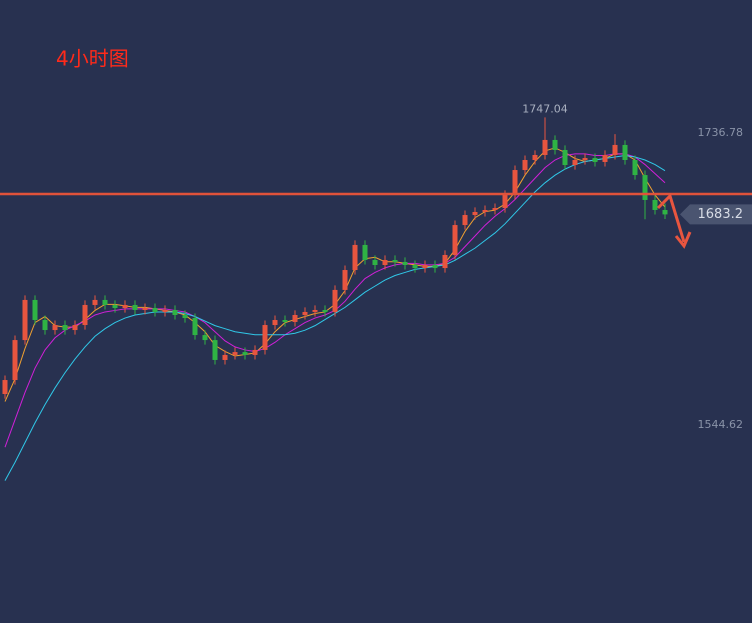 Image resolution: width=752 pixels, height=623 pixels. Describe the element at coordinates (683, 240) in the screenshot. I see `arrow-head` at that location.